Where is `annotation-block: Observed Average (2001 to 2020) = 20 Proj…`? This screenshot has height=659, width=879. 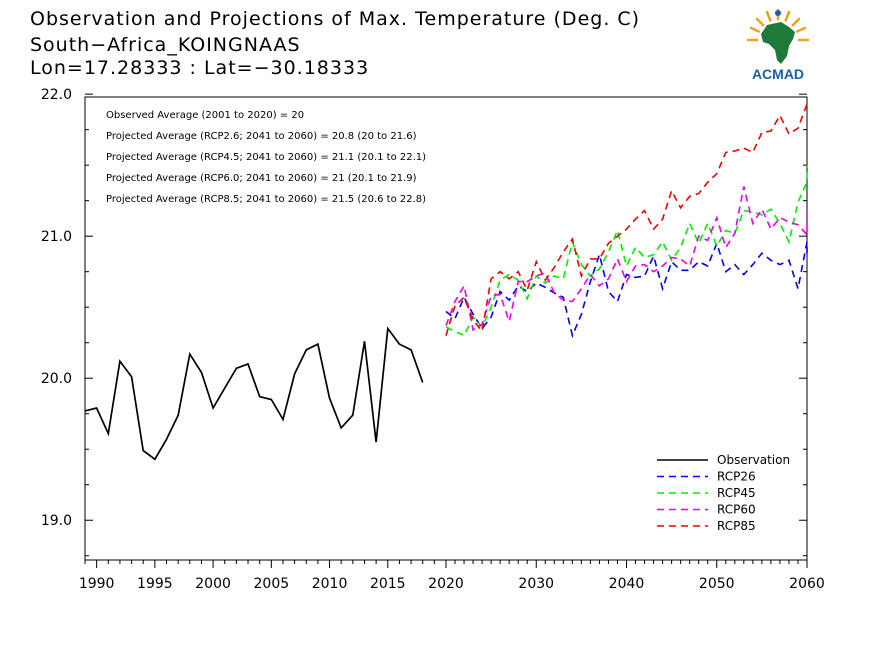
annotation-block: Observed Average (2001 to 2020) = 20 Proj… is located at coordinates (266, 157).